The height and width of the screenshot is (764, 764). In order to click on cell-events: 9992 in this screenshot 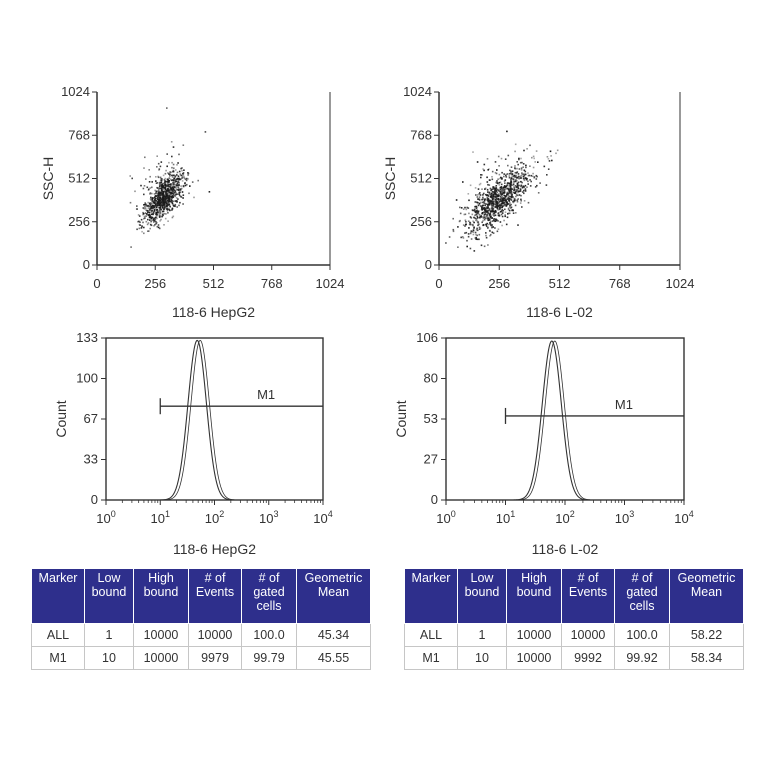, I will do `click(588, 658)`.